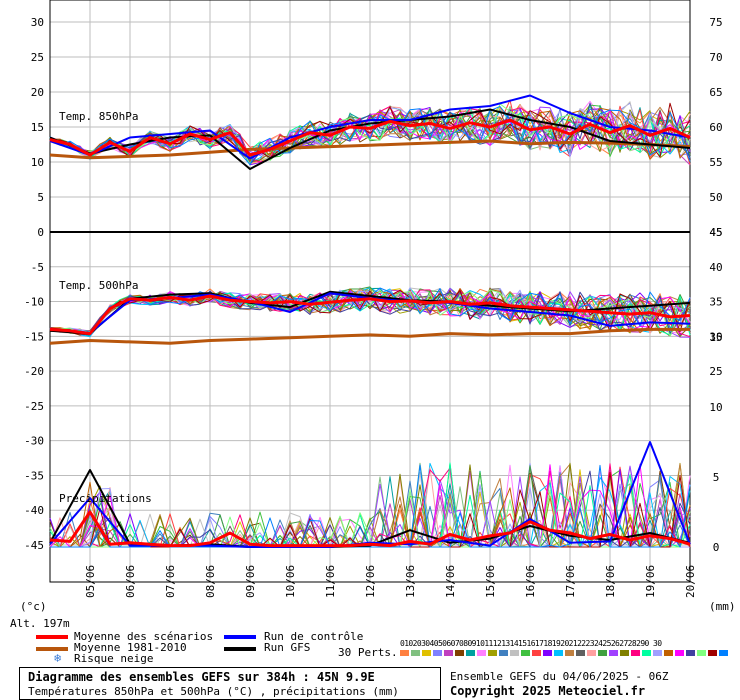 The height and width of the screenshot is (700, 740). What do you see at coordinates (34, 336) in the screenshot?
I see `y-tick-label-500: -15` at bounding box center [34, 336].